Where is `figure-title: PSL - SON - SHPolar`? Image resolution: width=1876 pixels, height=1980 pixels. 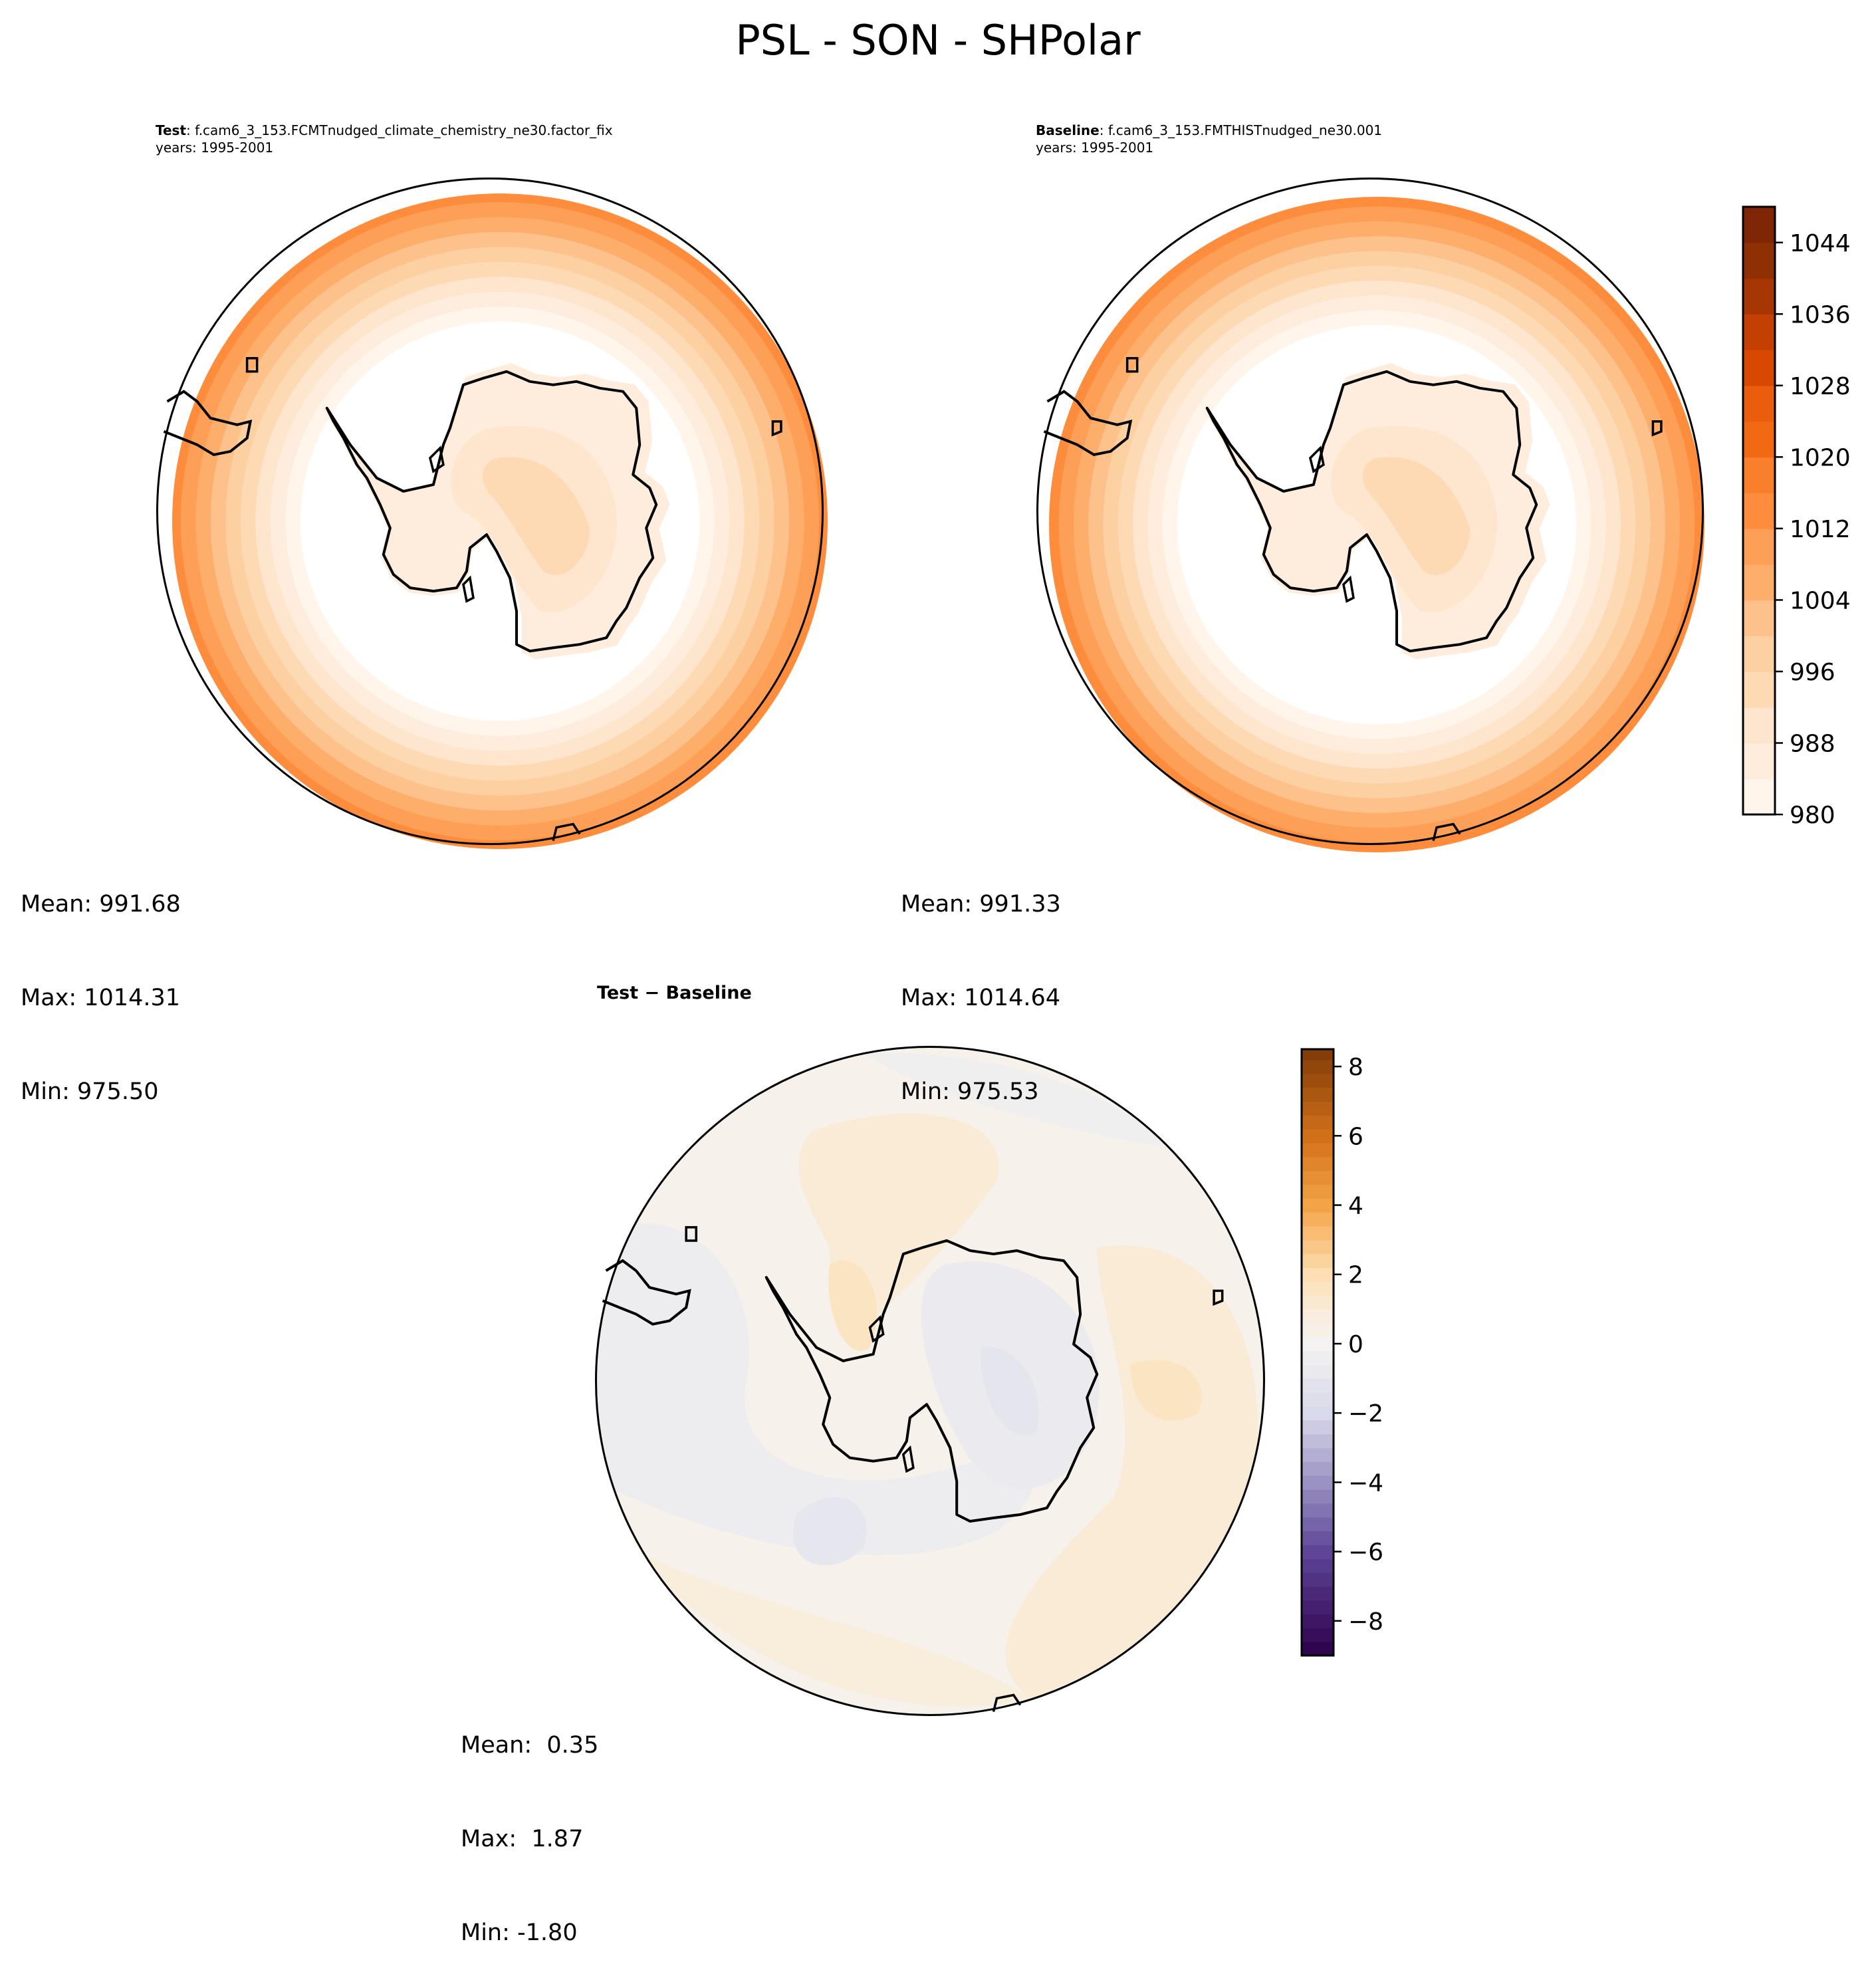
figure-title: PSL - SON - SHPolar is located at coordinates (938, 40).